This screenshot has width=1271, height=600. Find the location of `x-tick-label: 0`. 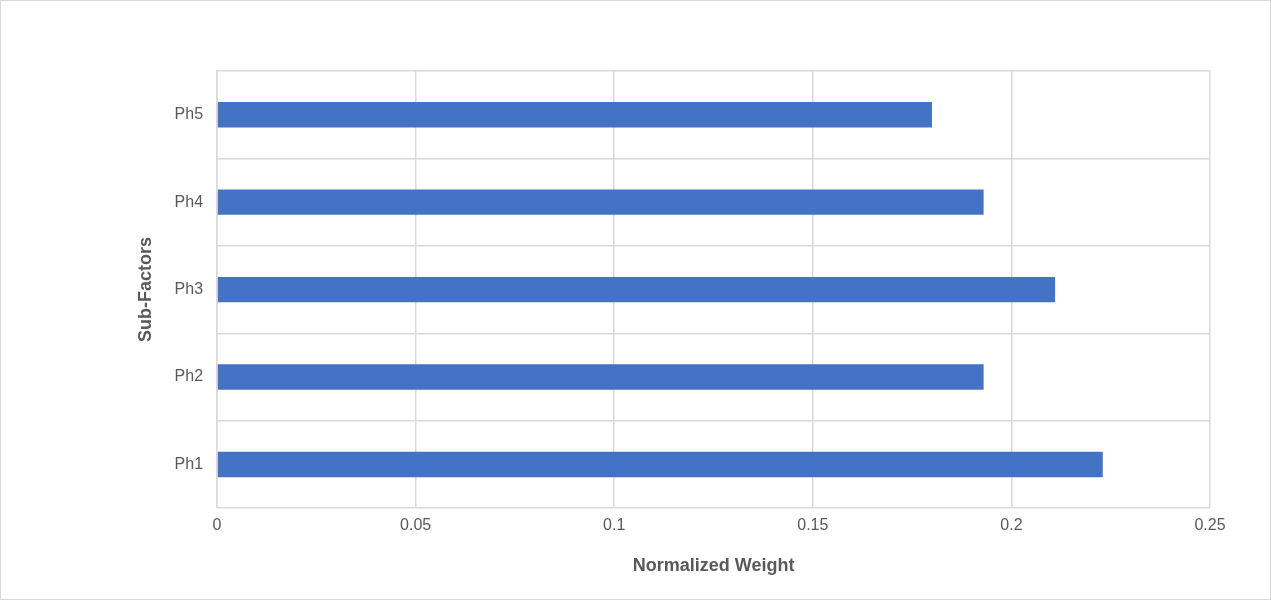

x-tick-label: 0 is located at coordinates (217, 525).